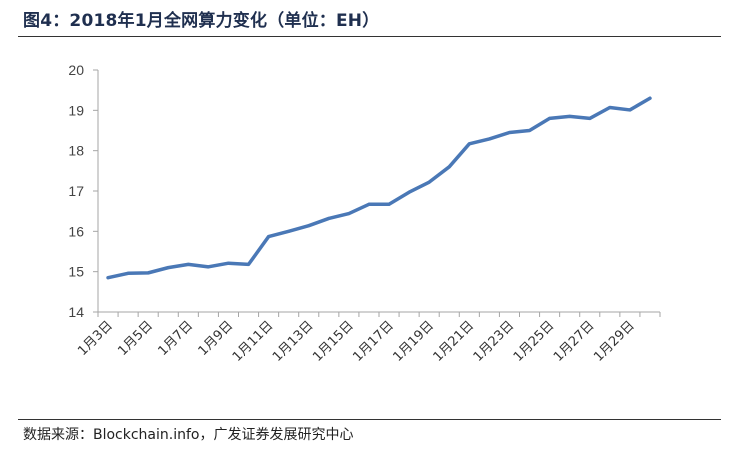  What do you see at coordinates (135, 338) in the screenshot?
I see `x-tick-label: 1月5日` at bounding box center [135, 338].